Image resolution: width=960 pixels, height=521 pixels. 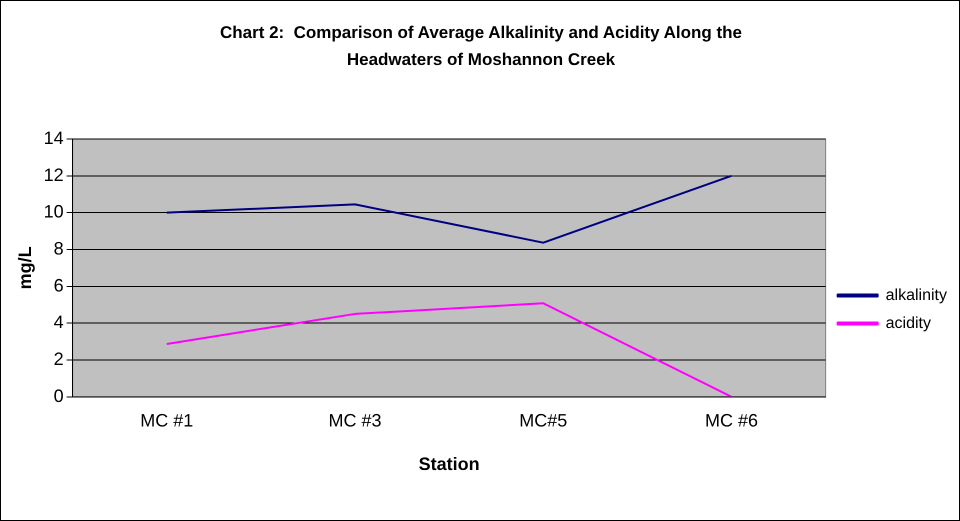 What do you see at coordinates (54, 138) in the screenshot?
I see `y-tick-label: 14` at bounding box center [54, 138].